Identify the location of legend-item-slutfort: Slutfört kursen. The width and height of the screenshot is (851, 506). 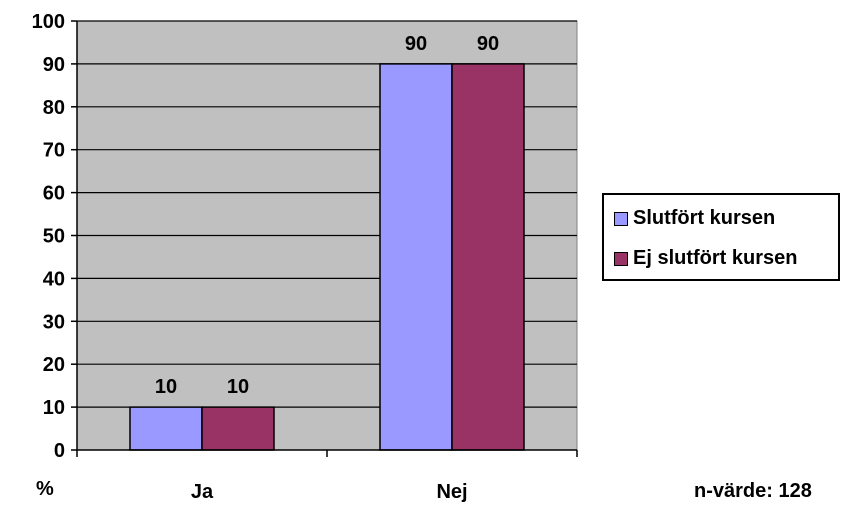
(694, 218).